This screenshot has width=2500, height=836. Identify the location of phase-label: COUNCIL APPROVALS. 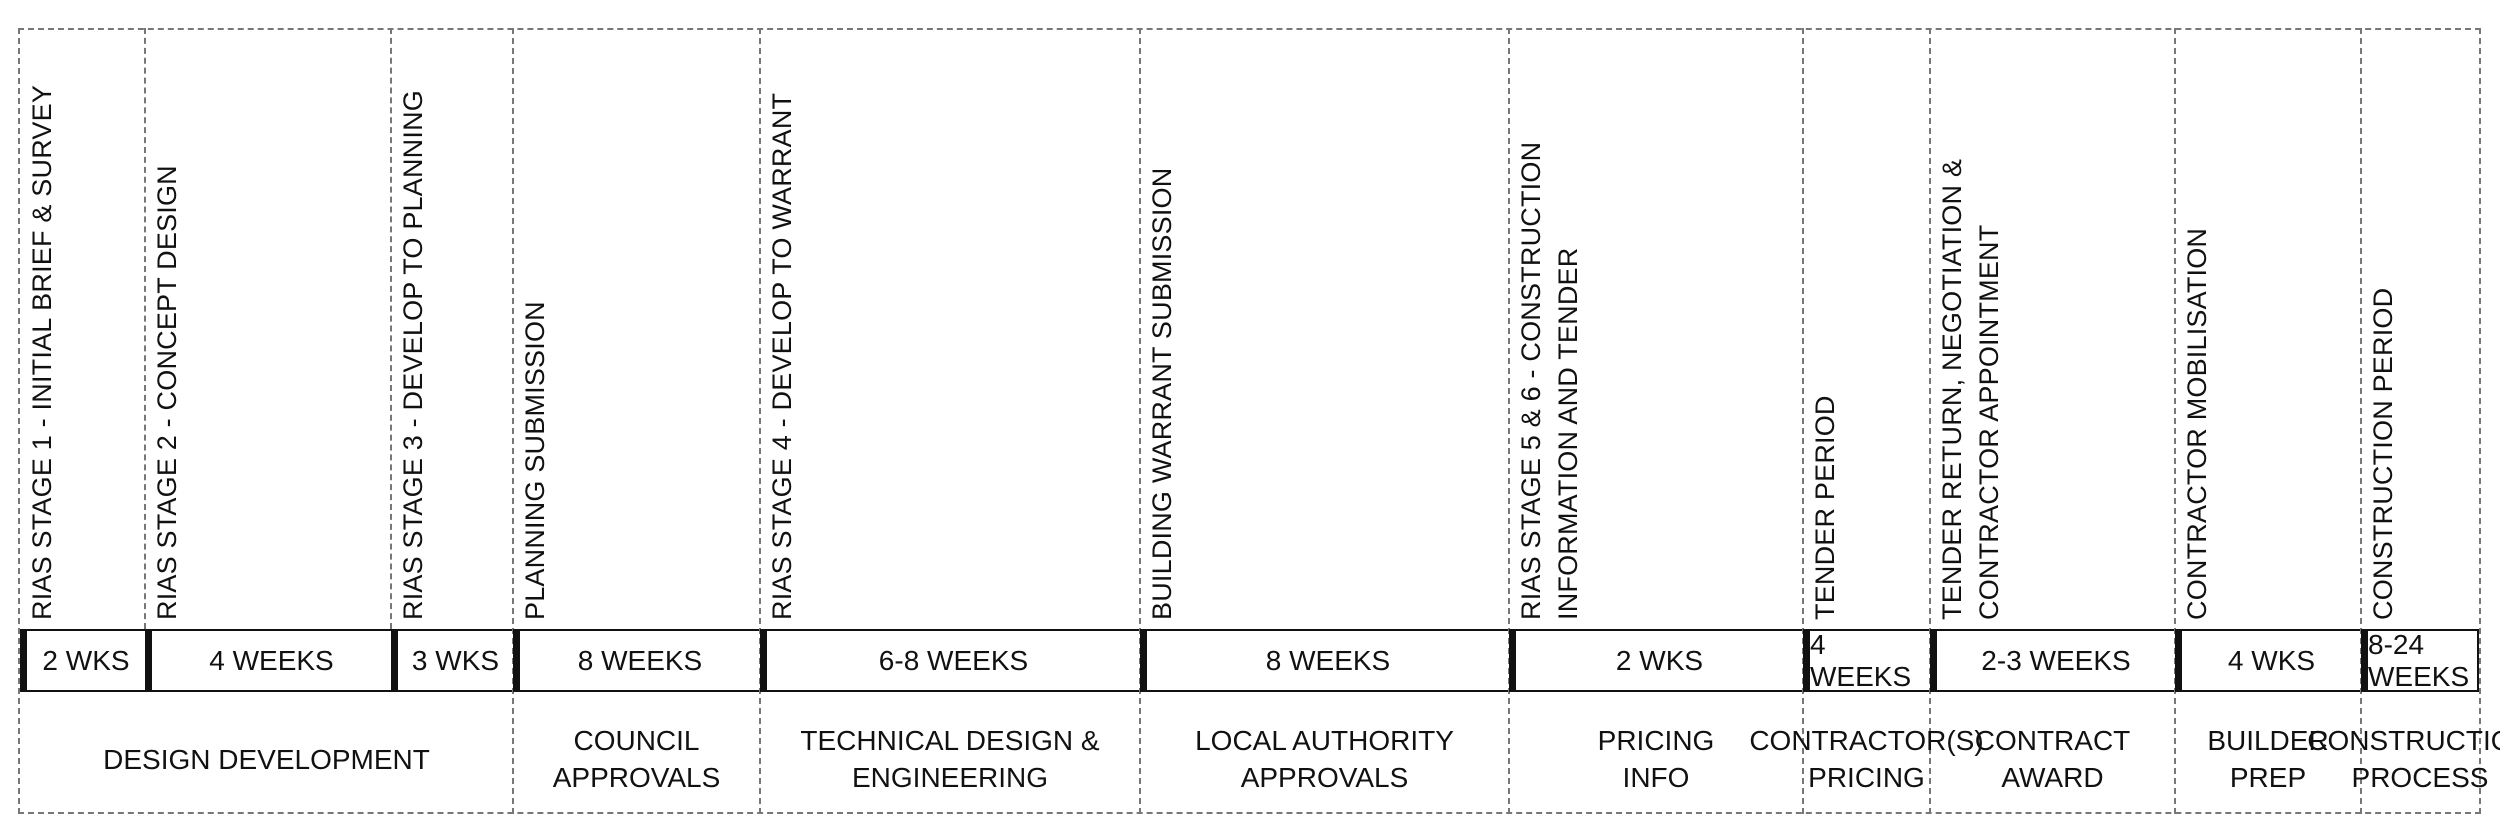
(636, 759).